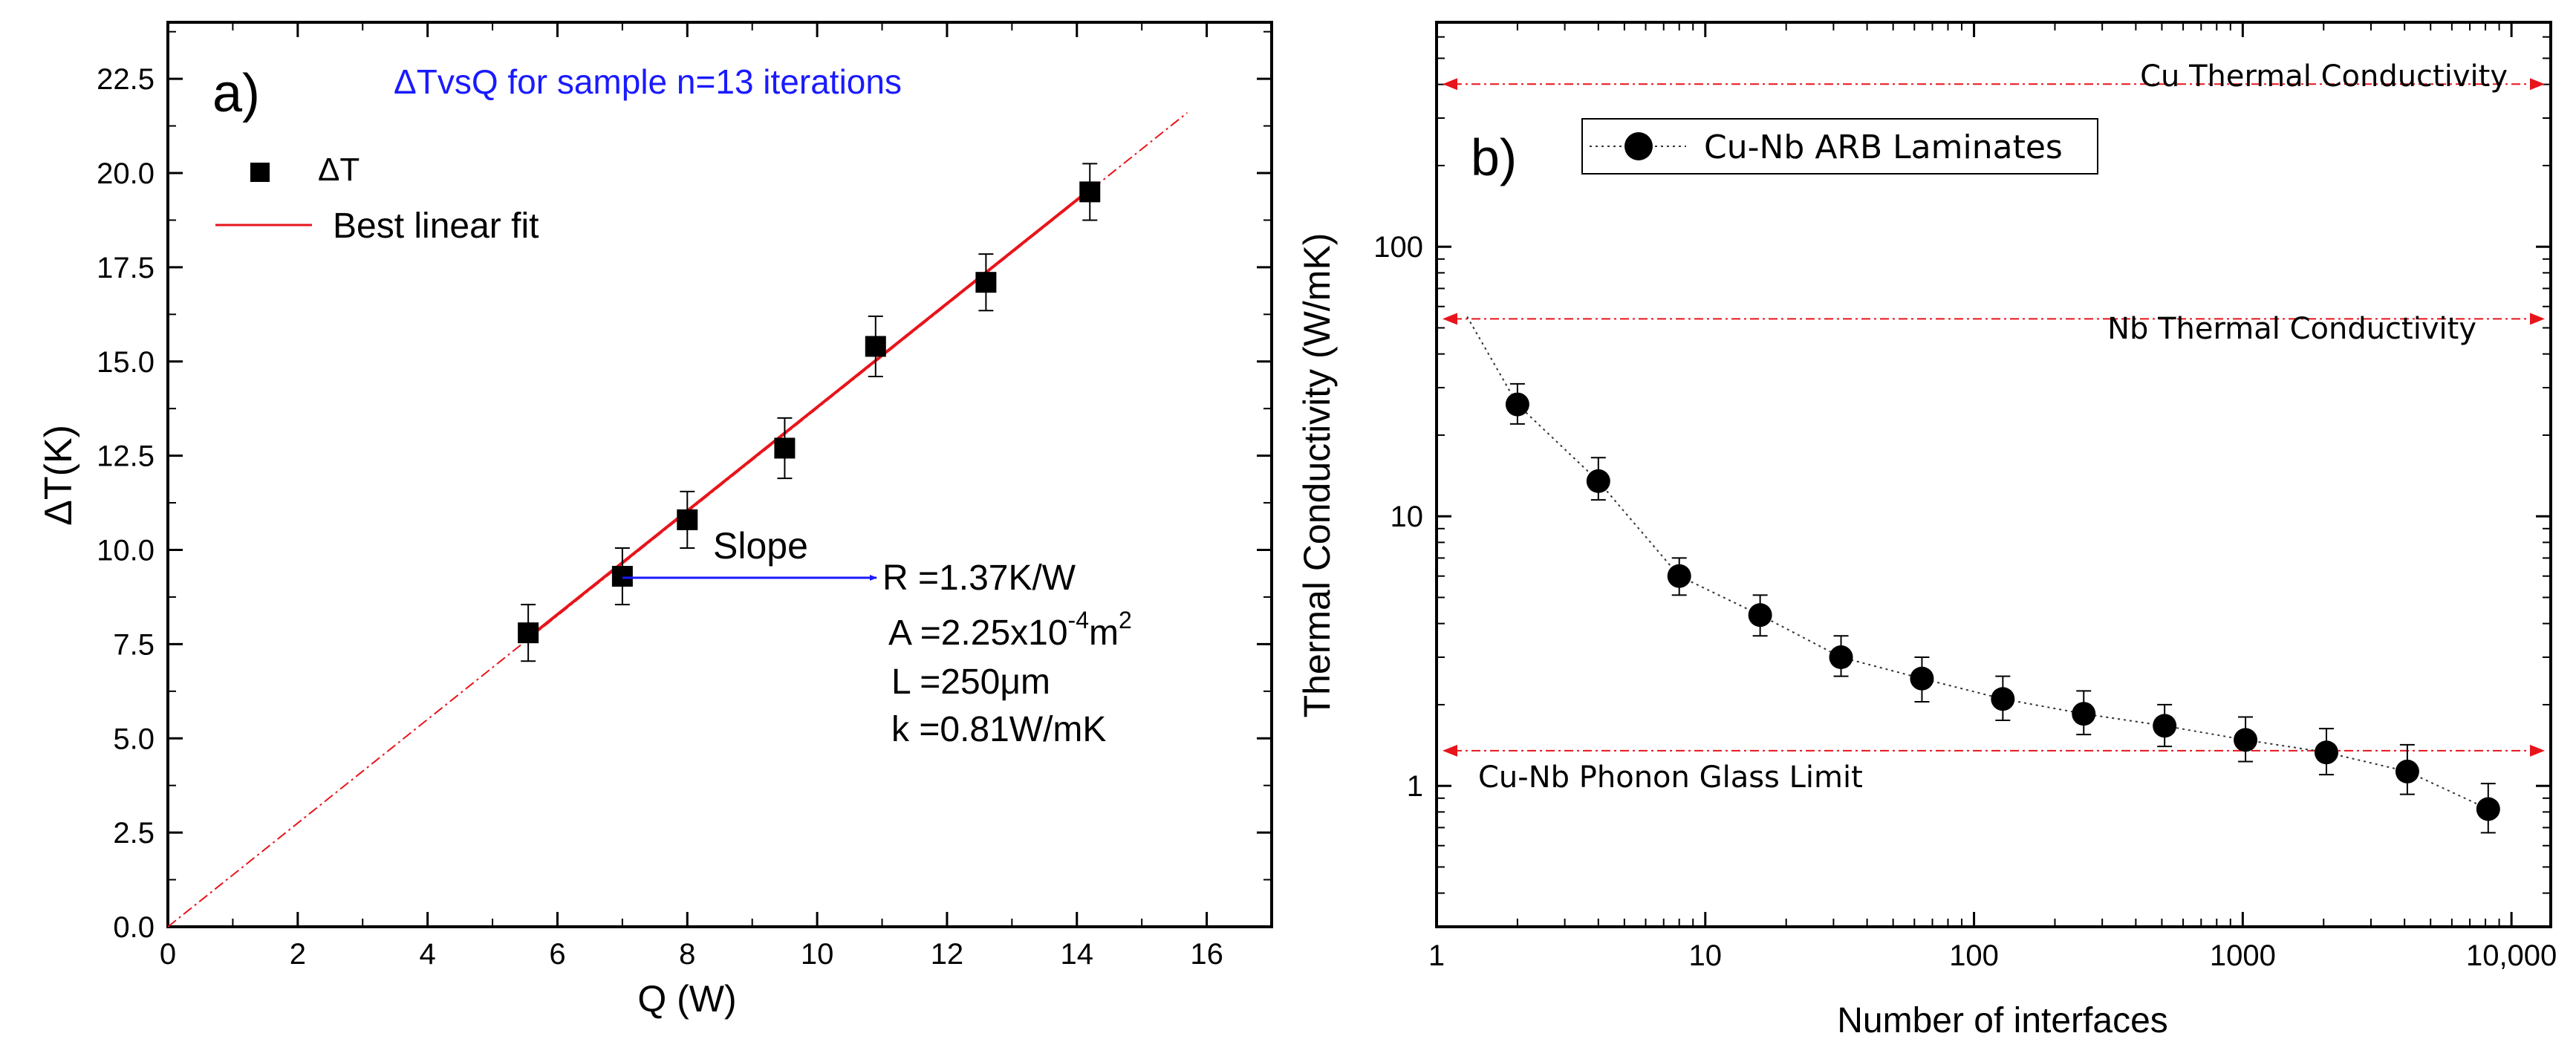  What do you see at coordinates (1638, 146) in the screenshot?
I see `legend-circle-marker` at bounding box center [1638, 146].